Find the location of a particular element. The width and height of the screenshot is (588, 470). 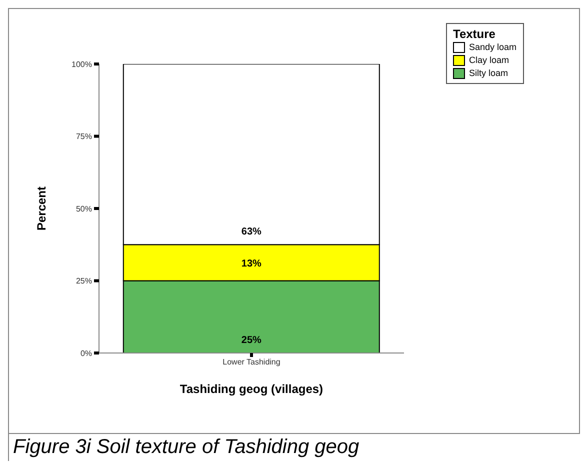

data-label: 13% is located at coordinates (251, 264).